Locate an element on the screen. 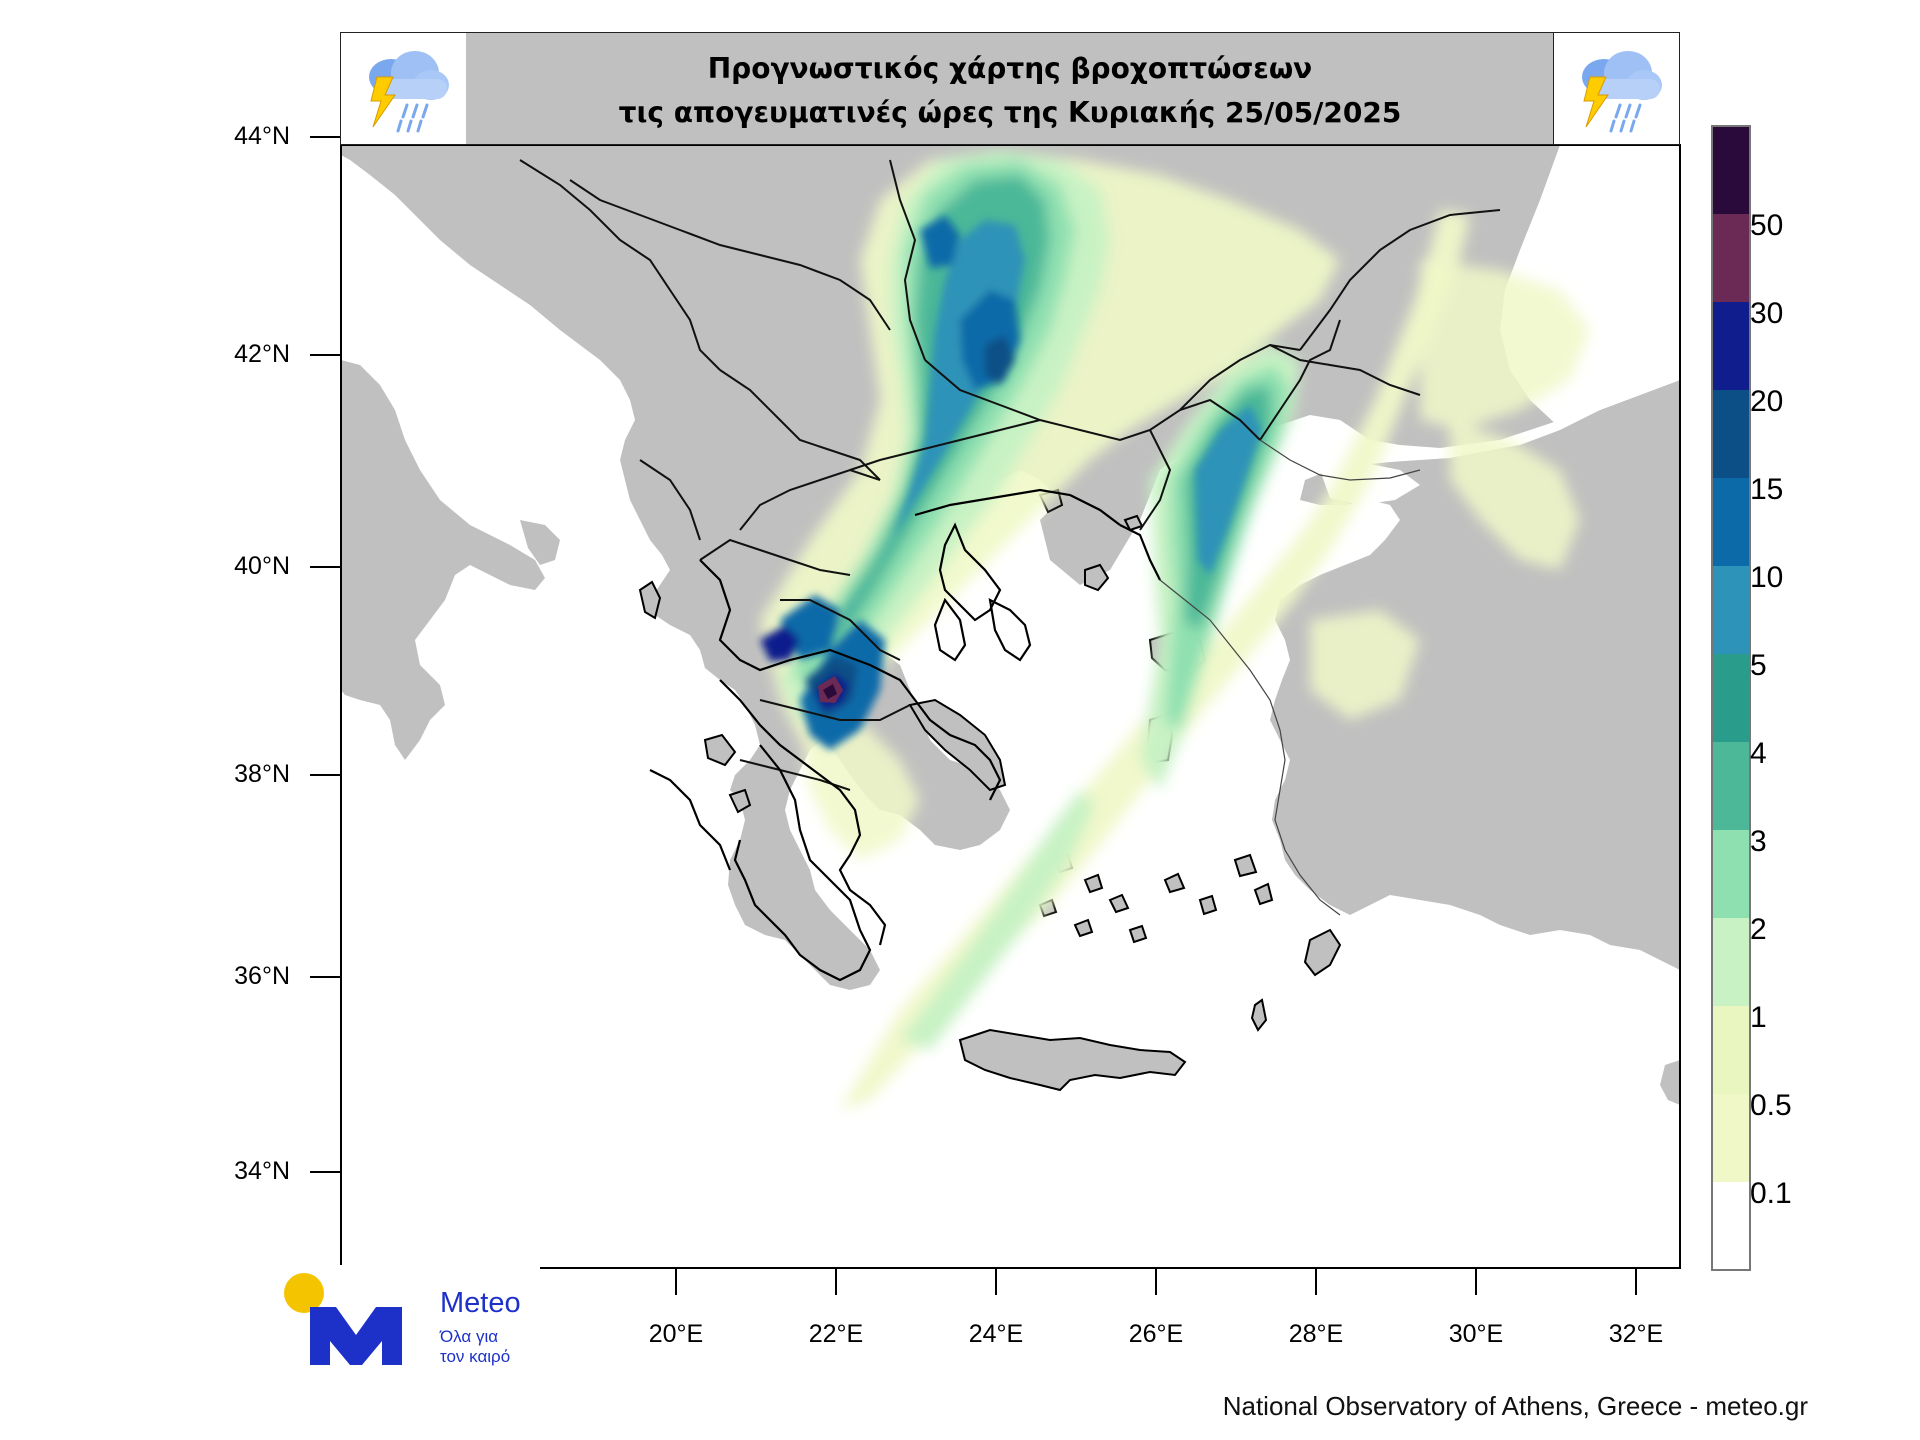 The height and width of the screenshot is (1440, 1920). precipitation-max-spot-core is located at coordinates (830, 691).